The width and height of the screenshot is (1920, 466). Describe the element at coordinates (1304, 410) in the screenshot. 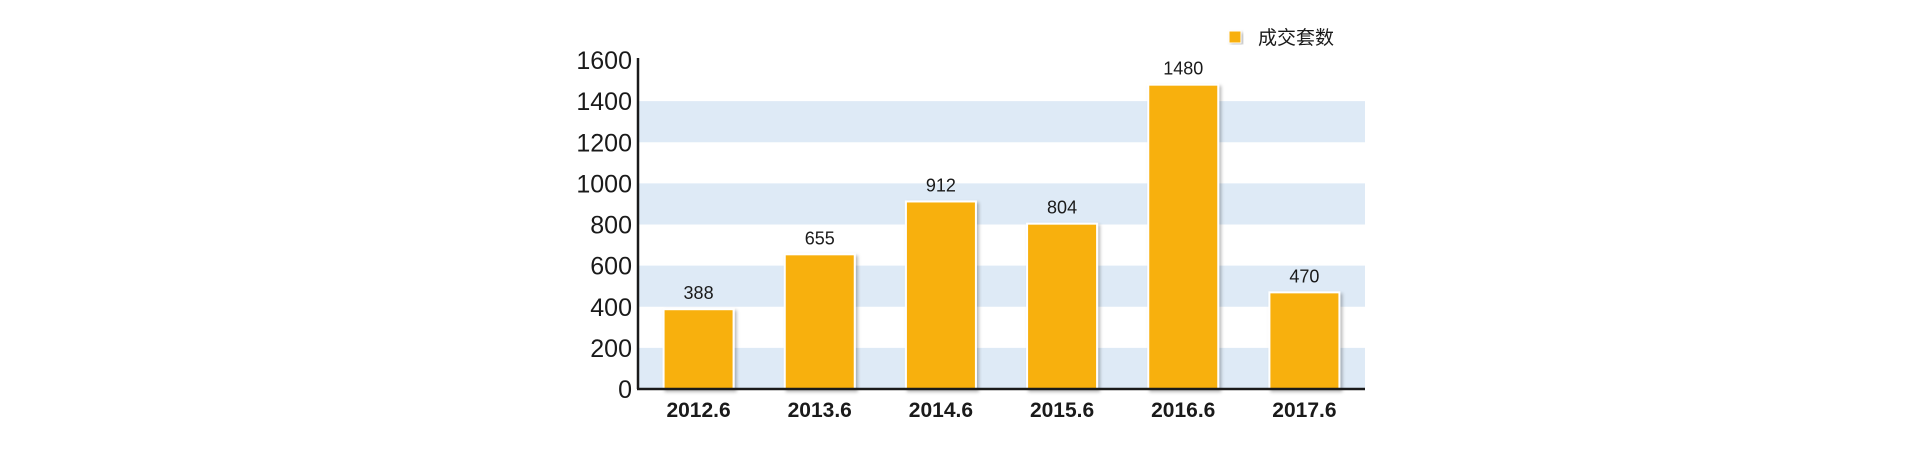

I see `x-tick-label: 2017.6` at that location.